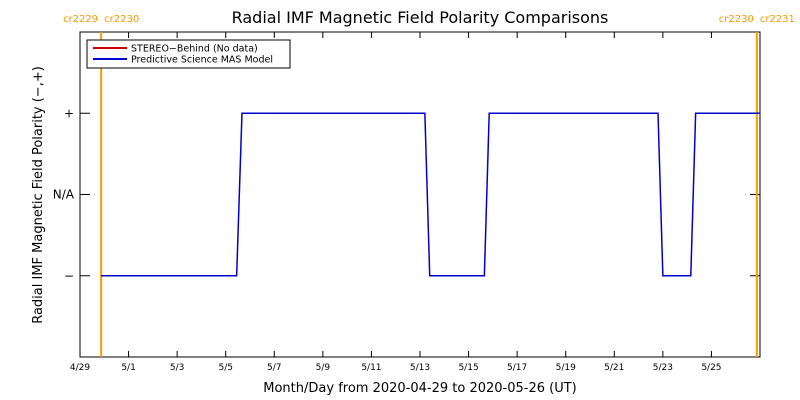 This screenshot has height=400, width=800. Describe the element at coordinates (128, 368) in the screenshot. I see `x-tick-label: 5/1` at that location.